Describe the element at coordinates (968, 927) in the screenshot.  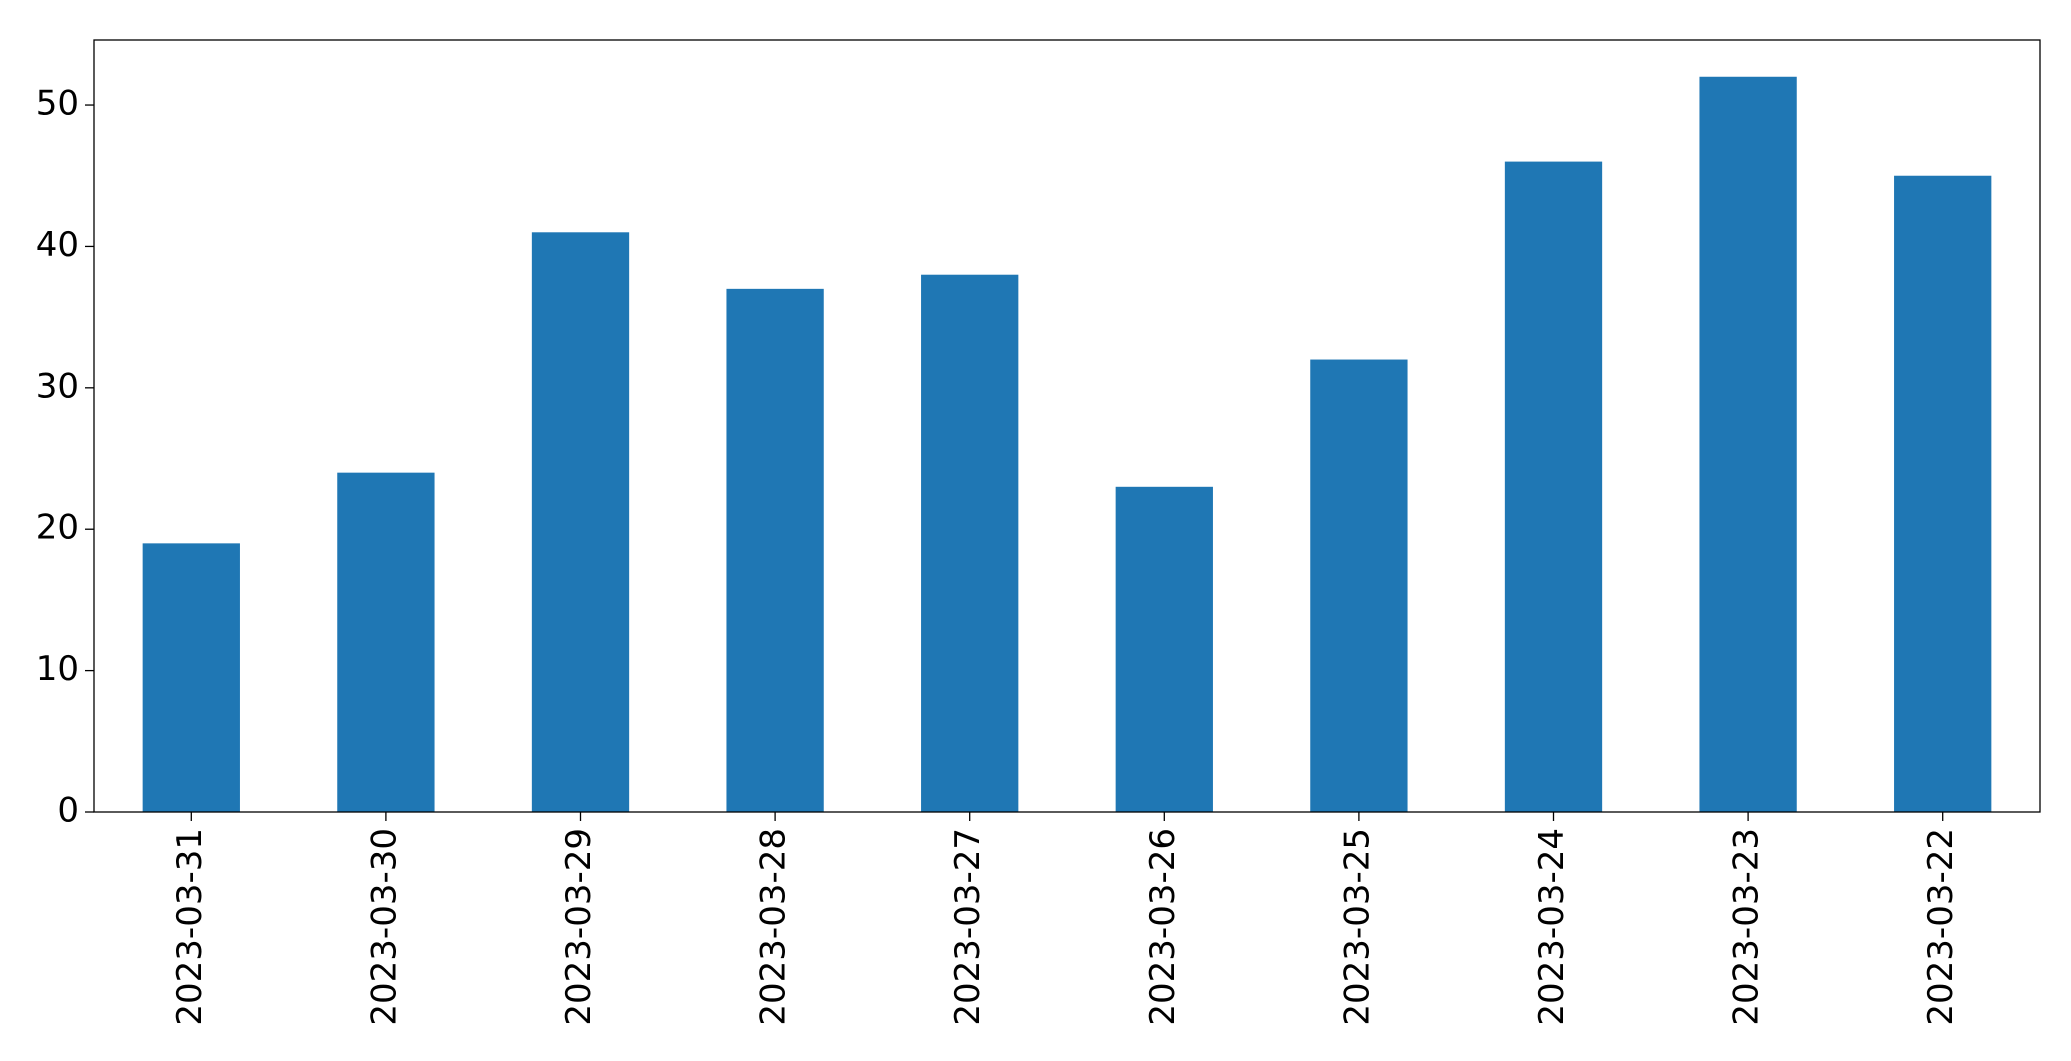
I see `x-tick-label: 2023-03-27` at that location.